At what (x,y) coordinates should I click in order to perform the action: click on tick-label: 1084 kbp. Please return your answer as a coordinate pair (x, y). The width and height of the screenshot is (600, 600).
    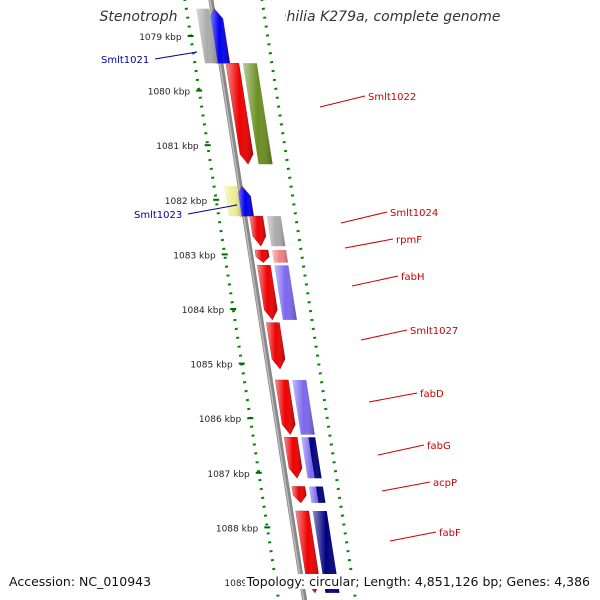
    Looking at the image, I should click on (203, 311).